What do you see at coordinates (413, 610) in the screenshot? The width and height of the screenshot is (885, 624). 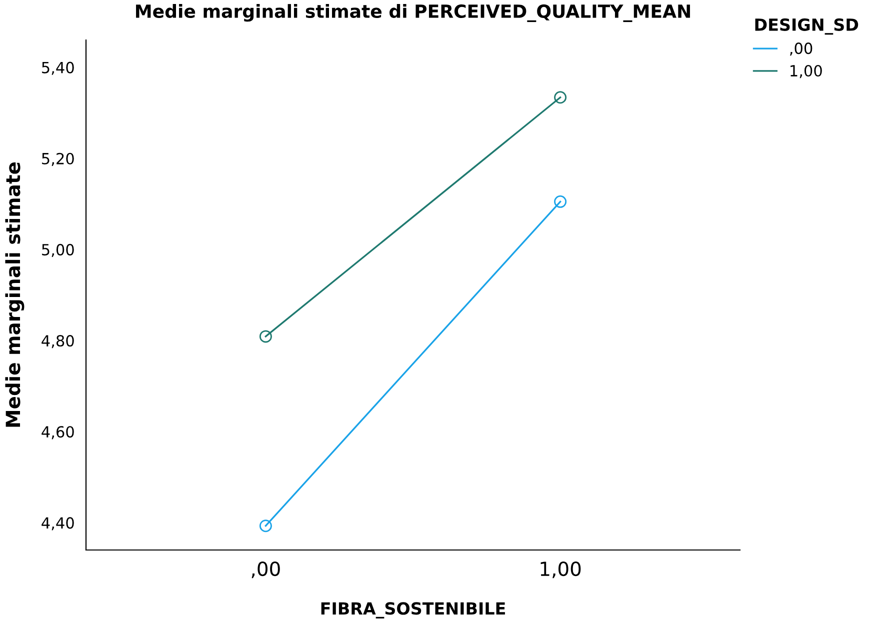 I see `x-axis-title: FIBRA_SOSTENIBILE` at bounding box center [413, 610].